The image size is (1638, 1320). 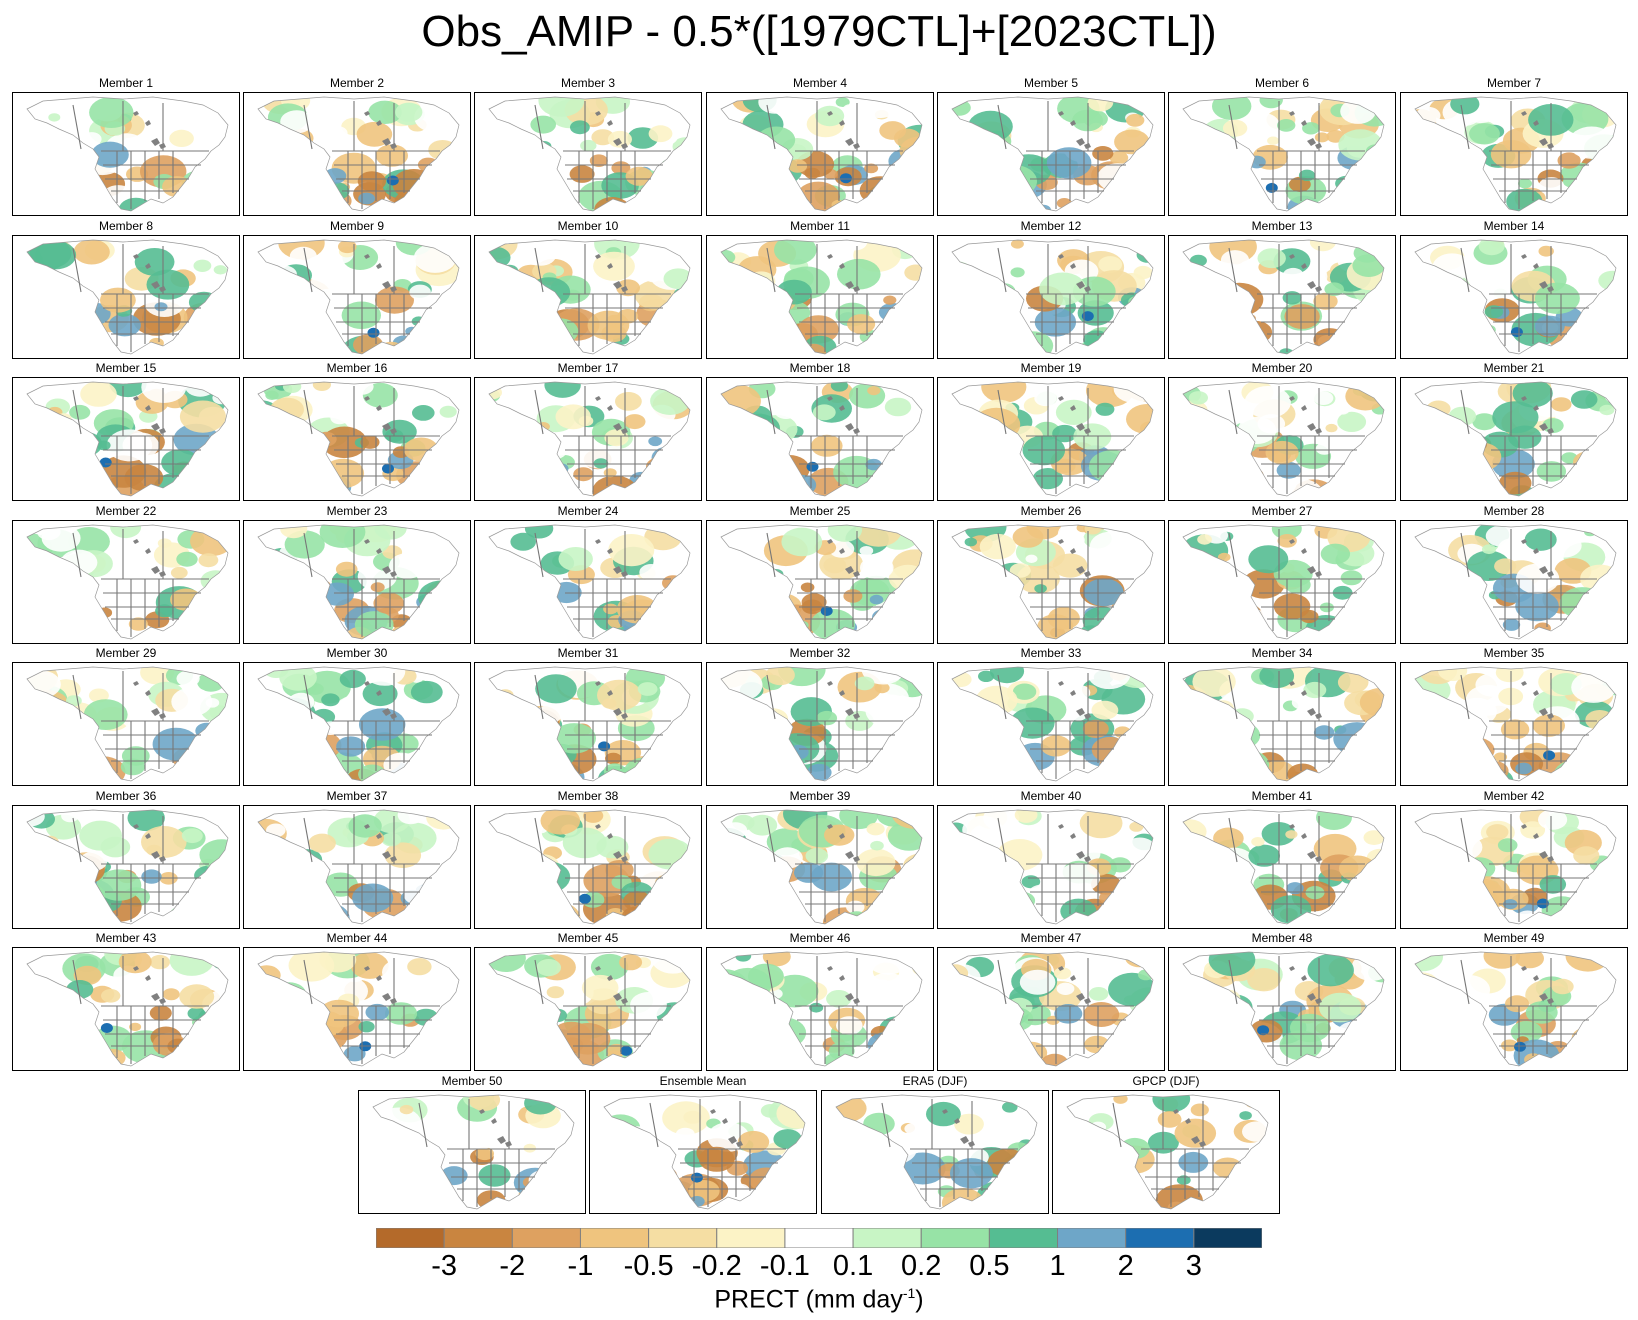 I want to click on panel-title: Member 9, so click(x=357, y=226).